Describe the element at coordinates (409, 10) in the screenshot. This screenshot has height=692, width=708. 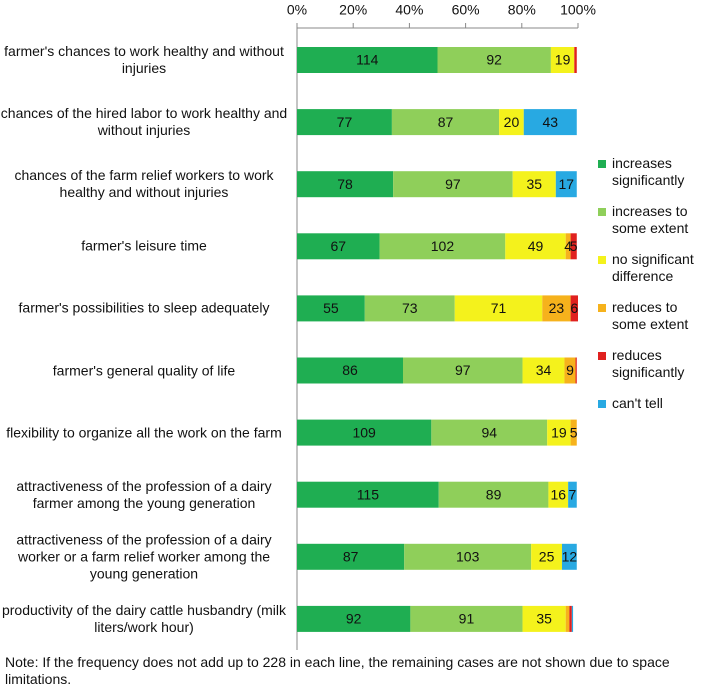
I see `x-tick-label: 40%` at that location.